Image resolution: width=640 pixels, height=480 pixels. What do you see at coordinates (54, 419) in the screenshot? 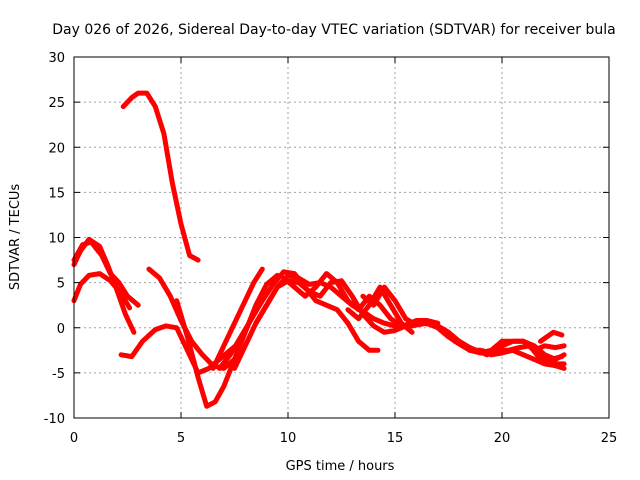
I see `y-tick-label: -10` at bounding box center [54, 419].